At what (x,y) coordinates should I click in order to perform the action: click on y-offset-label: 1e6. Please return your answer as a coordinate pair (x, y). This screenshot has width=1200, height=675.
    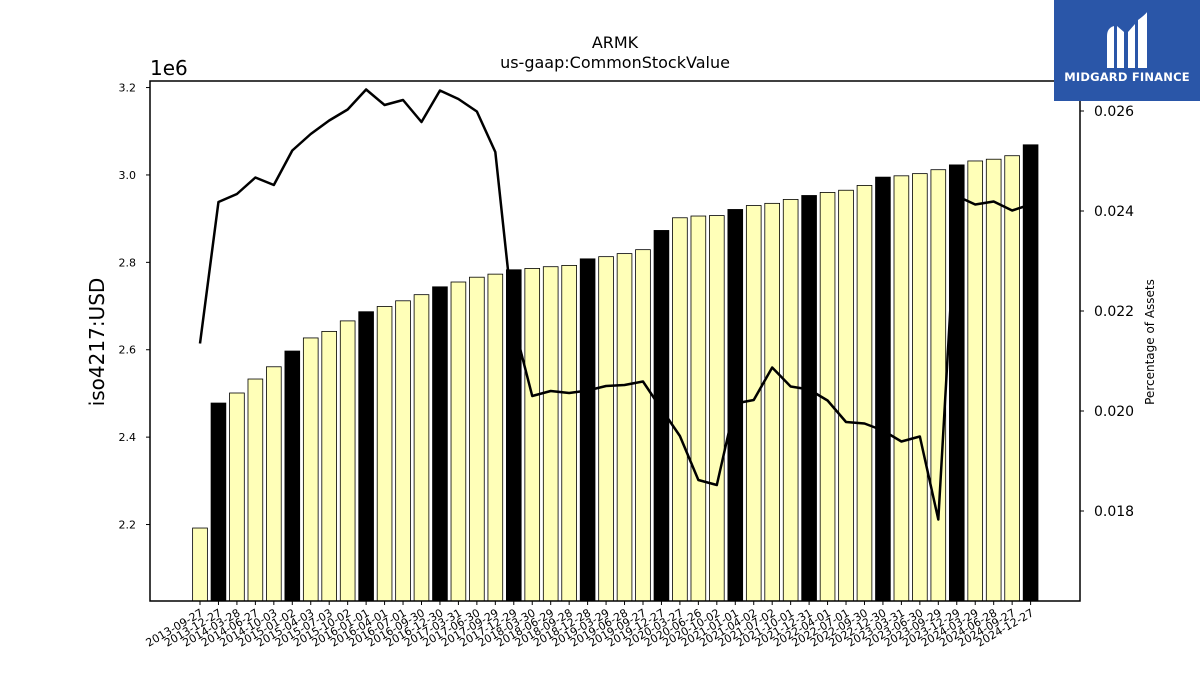
    Looking at the image, I should click on (169, 68).